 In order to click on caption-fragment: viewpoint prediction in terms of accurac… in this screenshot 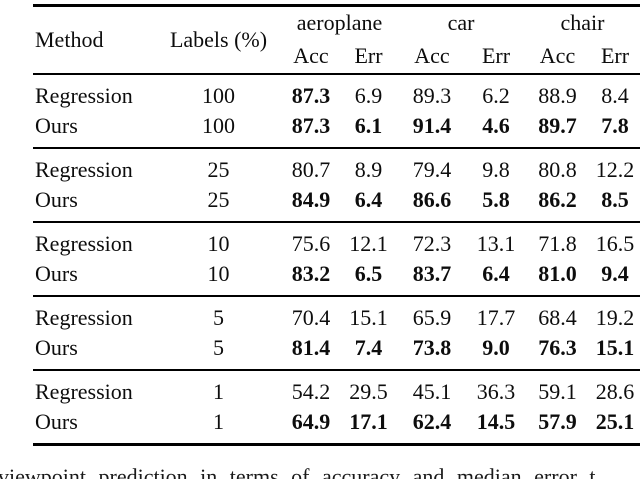, I will do `click(298, 471)`.